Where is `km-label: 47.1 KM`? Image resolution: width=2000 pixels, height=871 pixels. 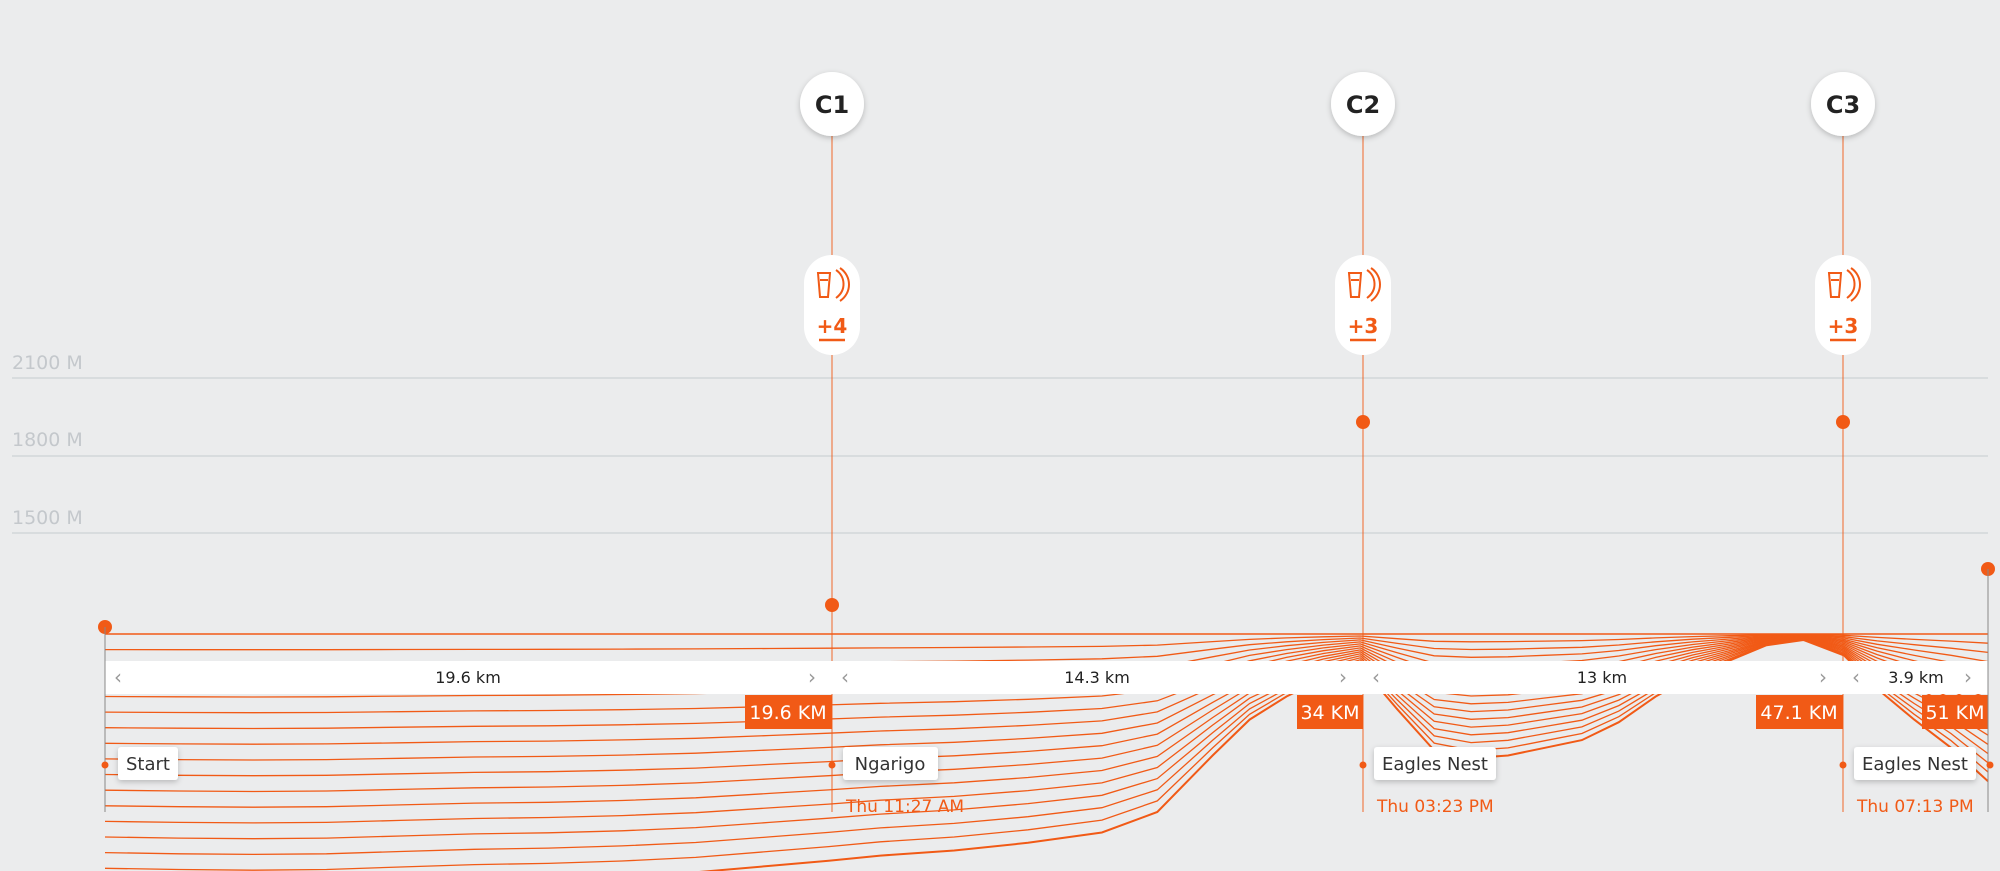
km-label: 47.1 KM is located at coordinates (1798, 713).